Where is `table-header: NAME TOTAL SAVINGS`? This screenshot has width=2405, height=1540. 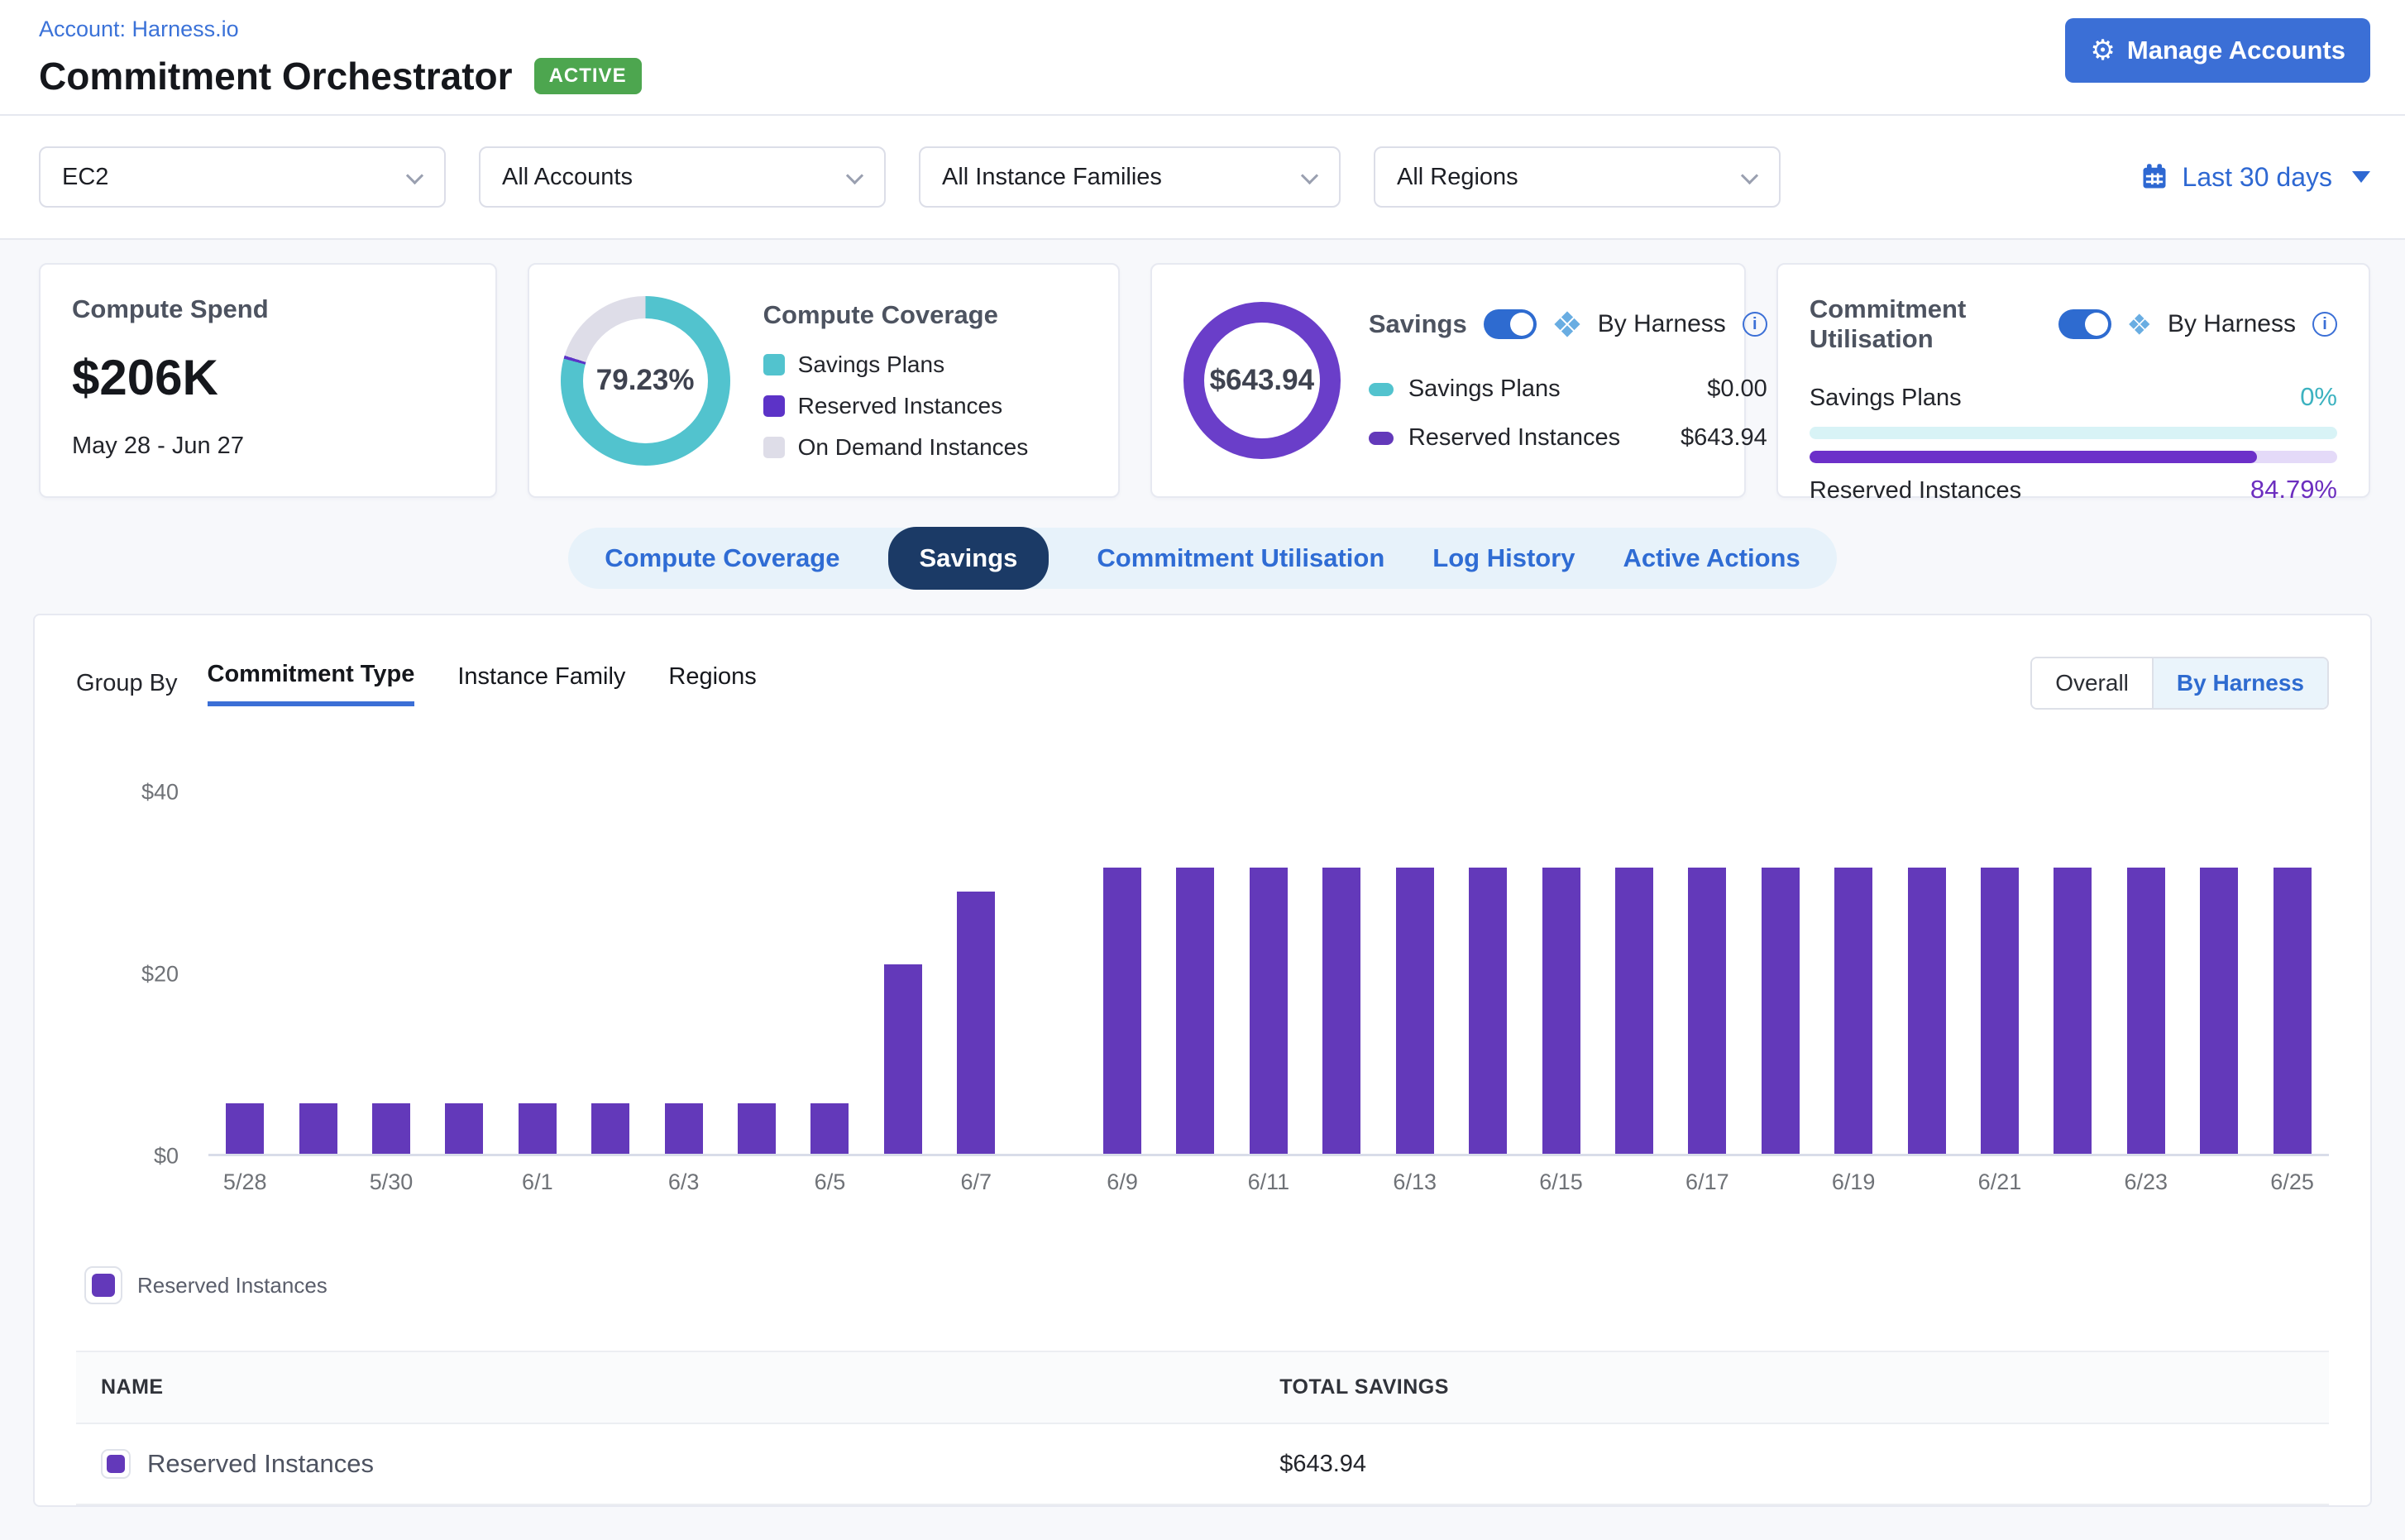 table-header: NAME TOTAL SAVINGS is located at coordinates (1202, 1387).